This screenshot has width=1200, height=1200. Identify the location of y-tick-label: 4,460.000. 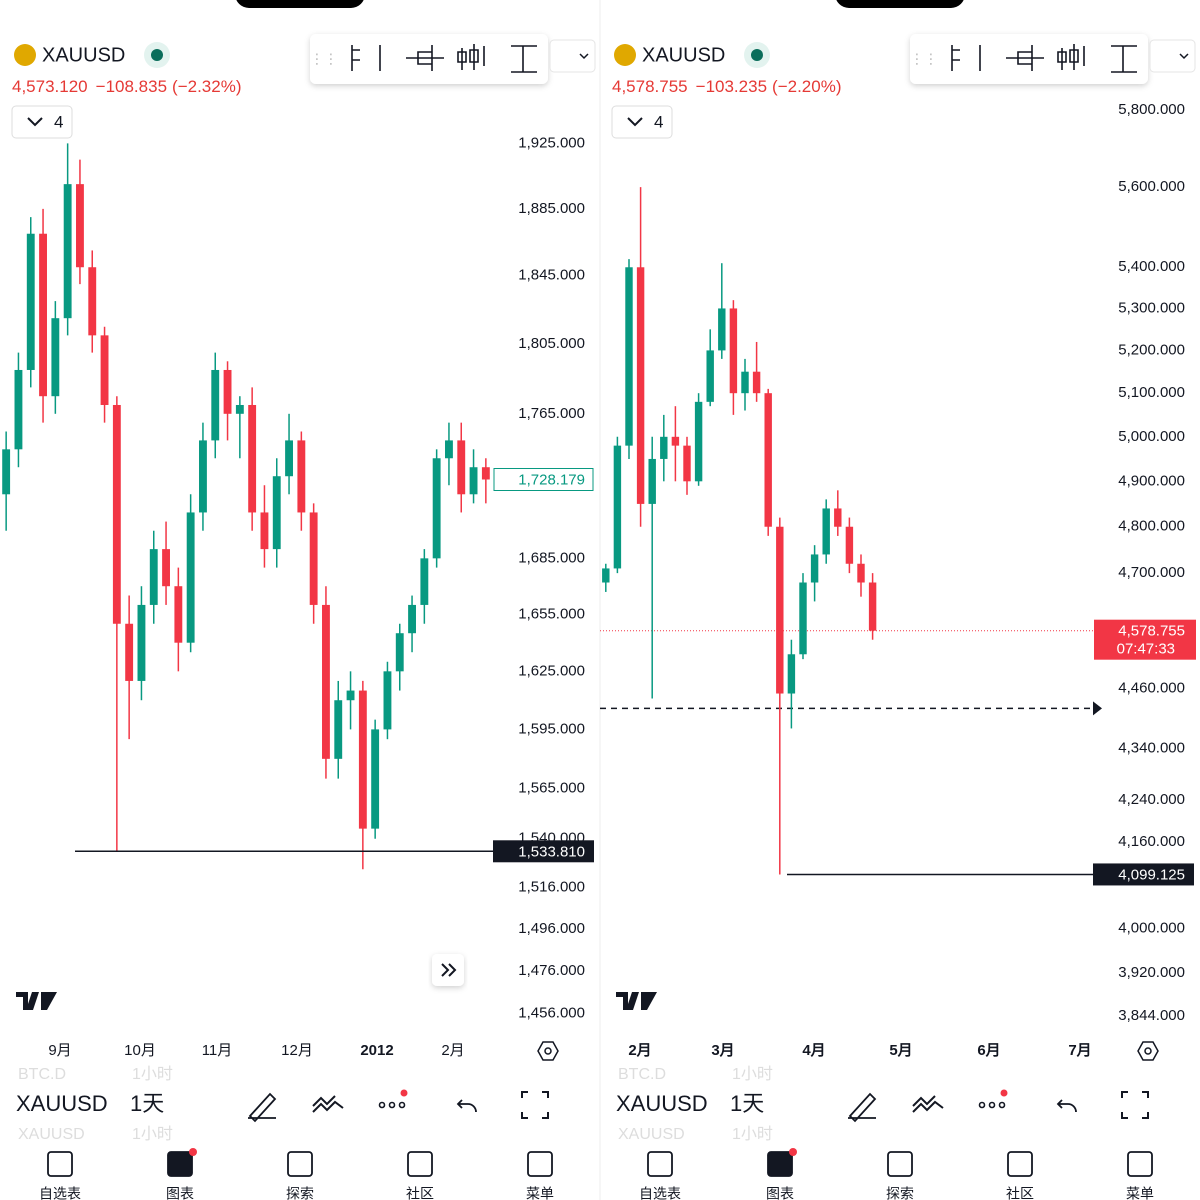
(1151, 688).